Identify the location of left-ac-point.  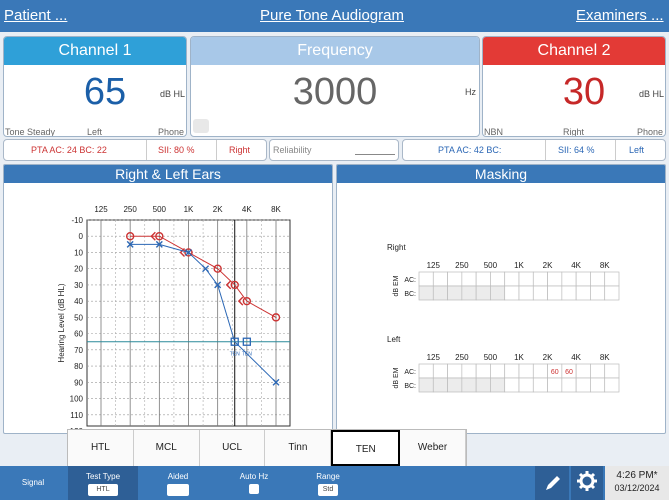
(276, 382).